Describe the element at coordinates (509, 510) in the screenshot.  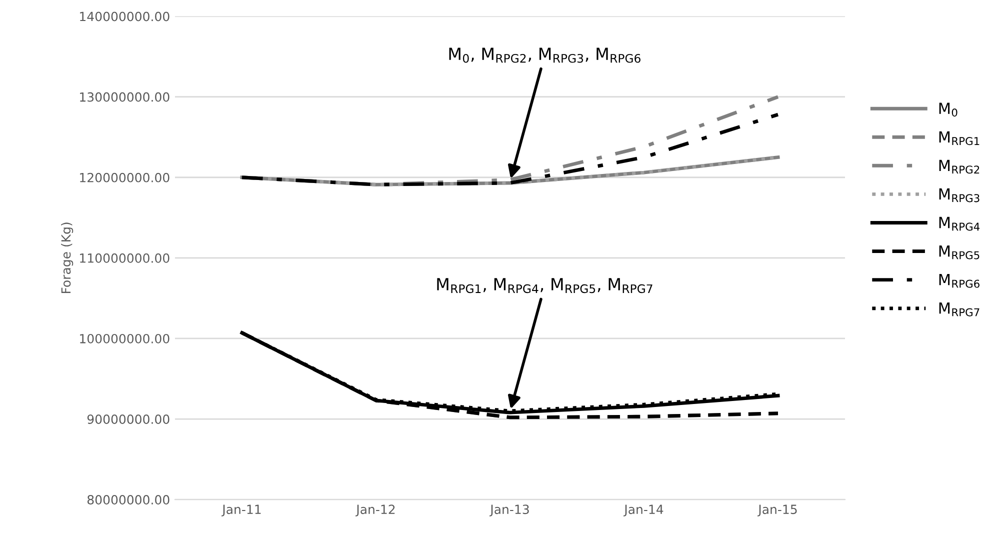
I see `x-tick-label: Jan-13` at that location.